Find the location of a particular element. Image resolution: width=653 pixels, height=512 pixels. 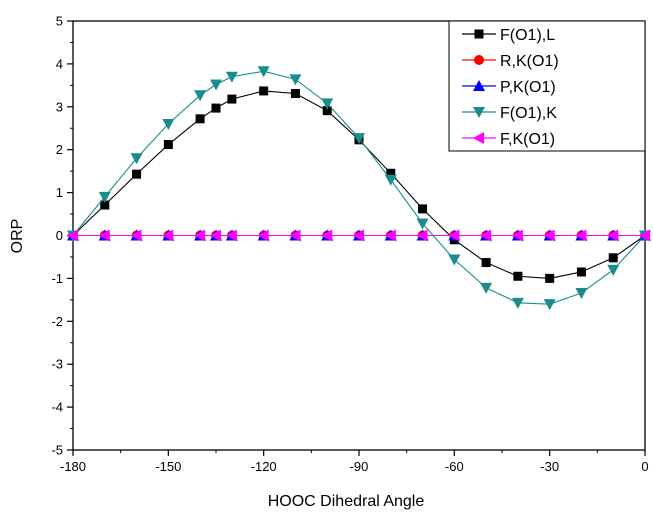

y-tick-label: -5 is located at coordinates (57, 450).